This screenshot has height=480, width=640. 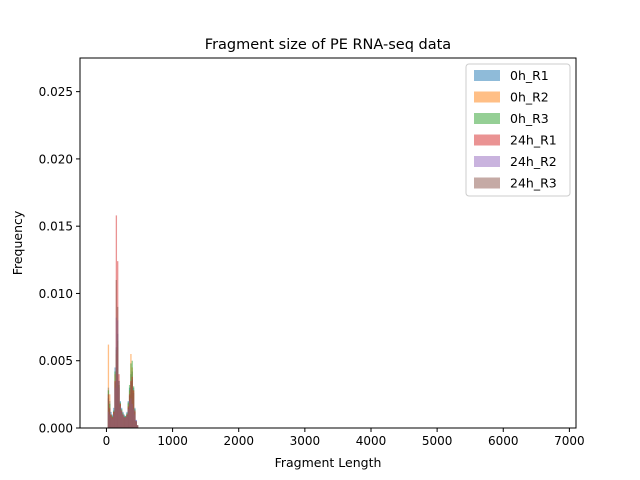 I want to click on x-tick-label: 5000, so click(x=437, y=441).